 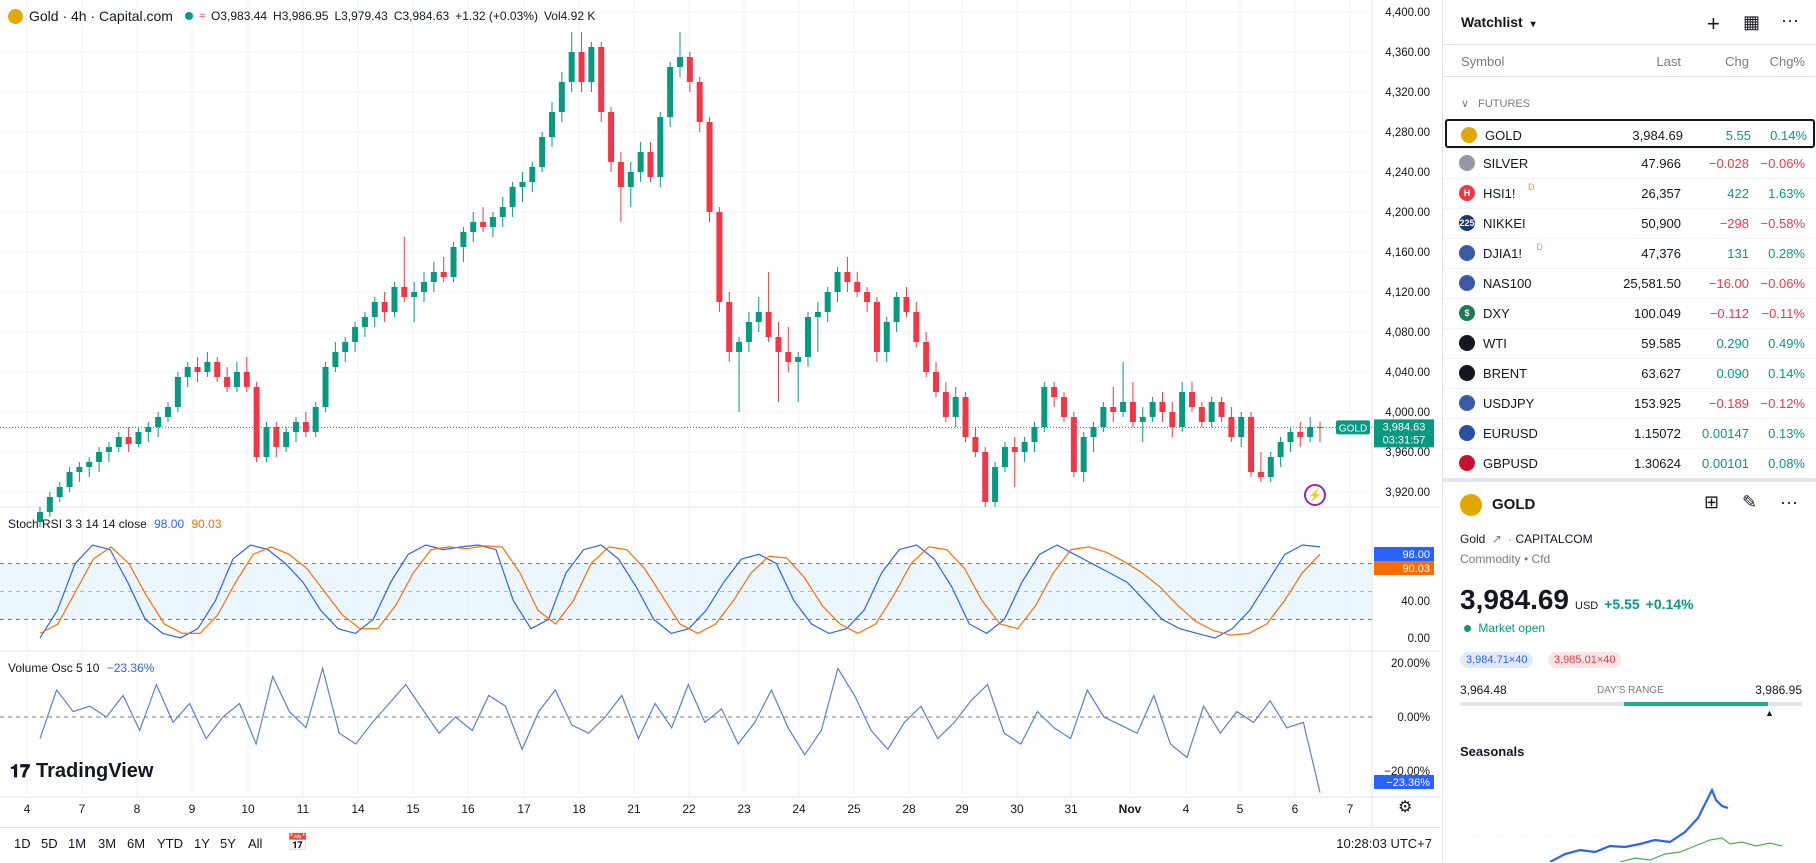 I want to click on watchlist-row-hsi1: H HSI1! D 26,357 422 1.63%, so click(x=1630, y=193).